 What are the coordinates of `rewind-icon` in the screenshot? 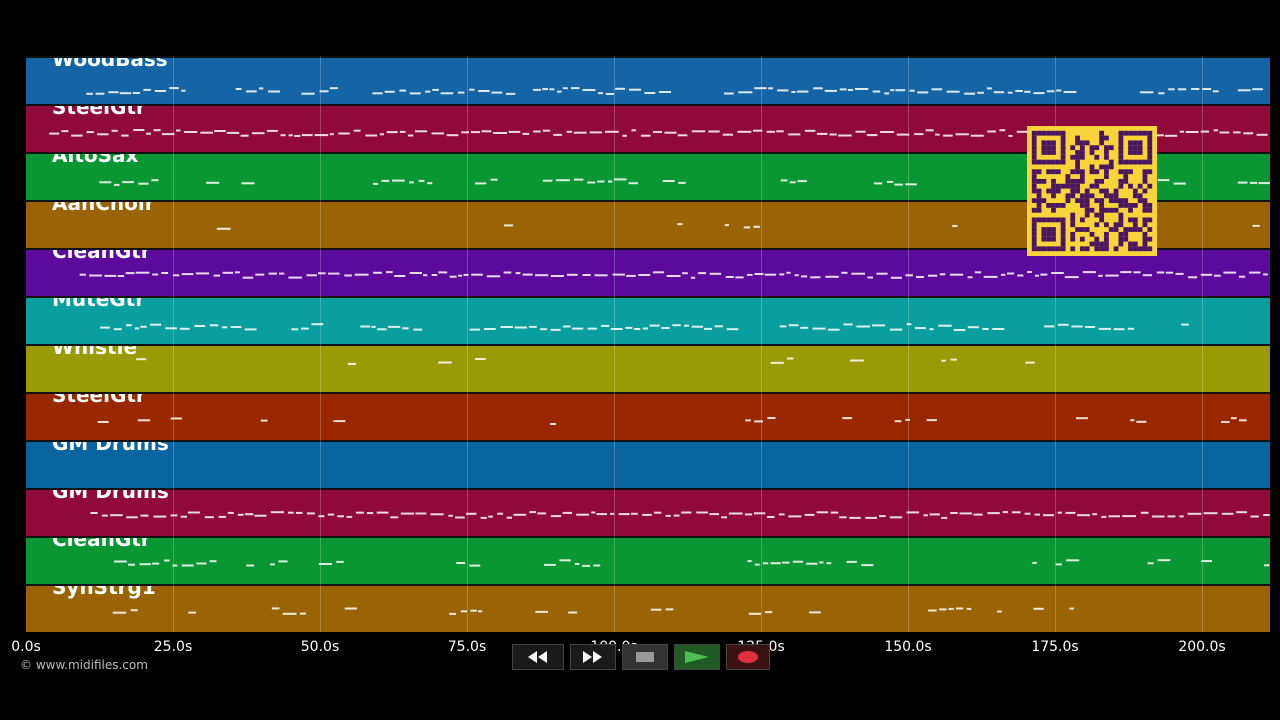 It's located at (537, 657).